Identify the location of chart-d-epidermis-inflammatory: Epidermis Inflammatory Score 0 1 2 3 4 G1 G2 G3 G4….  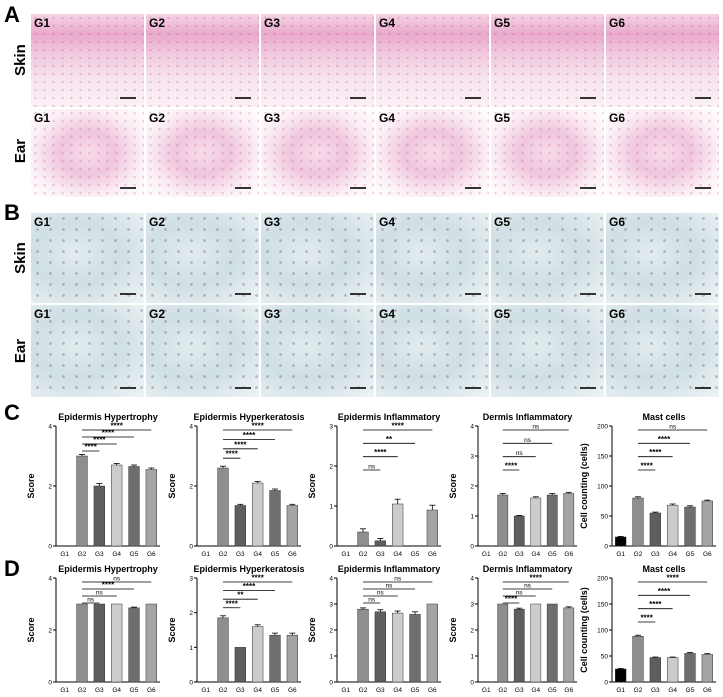
(374, 629).